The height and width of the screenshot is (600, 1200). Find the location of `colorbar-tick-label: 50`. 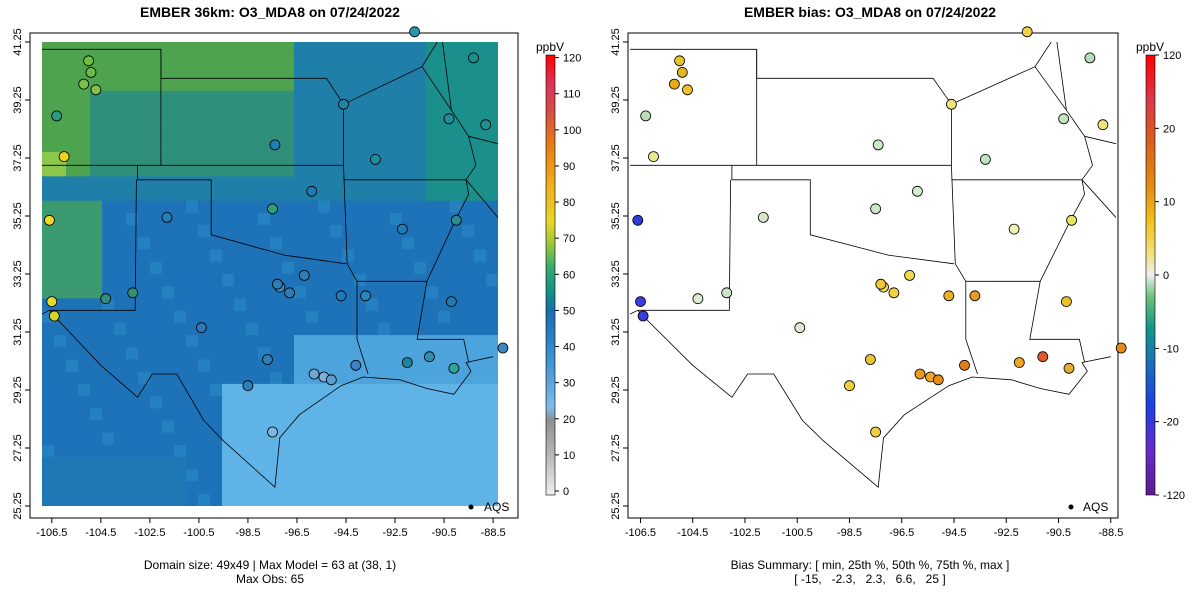

colorbar-tick-label: 50 is located at coordinates (569, 311).